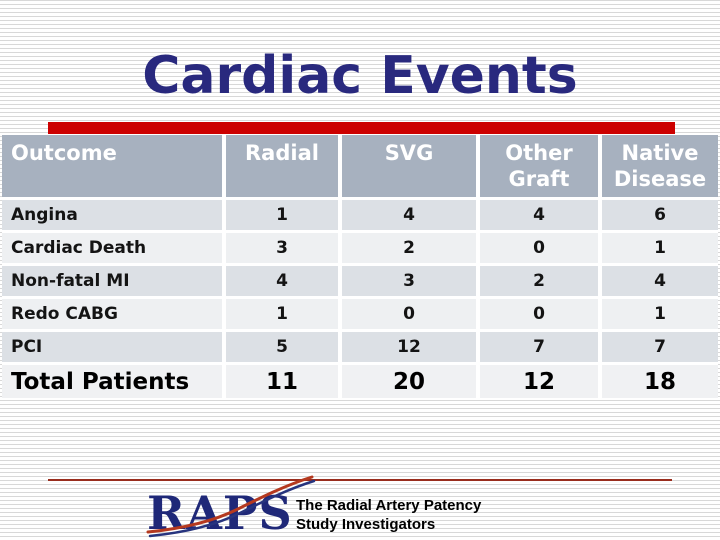 The height and width of the screenshot is (540, 720). I want to click on footer-divider-line, so click(360, 480).